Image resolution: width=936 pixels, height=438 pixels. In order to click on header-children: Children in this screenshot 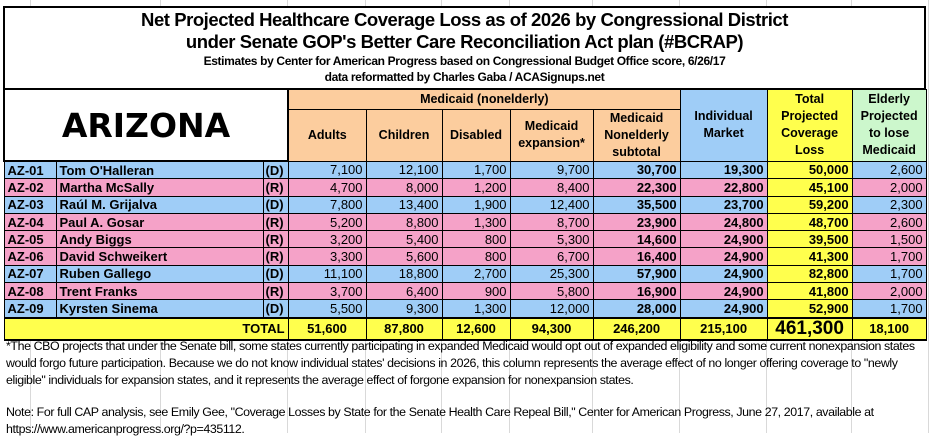, I will do `click(404, 135)`.